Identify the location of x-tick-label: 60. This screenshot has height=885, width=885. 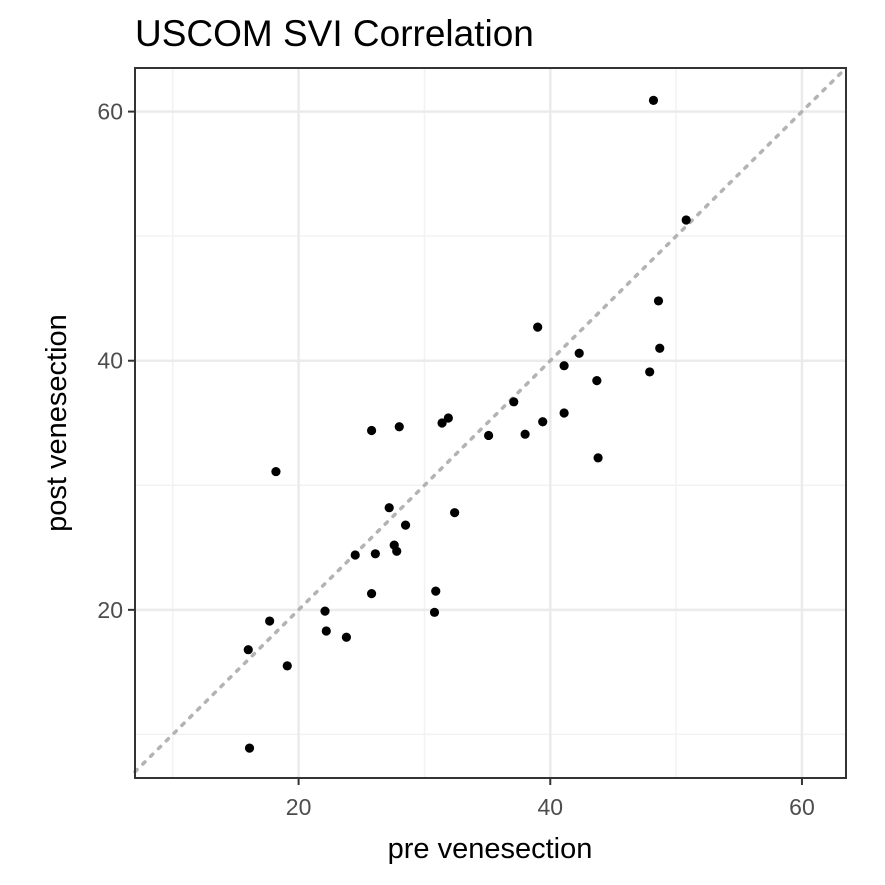
(802, 807).